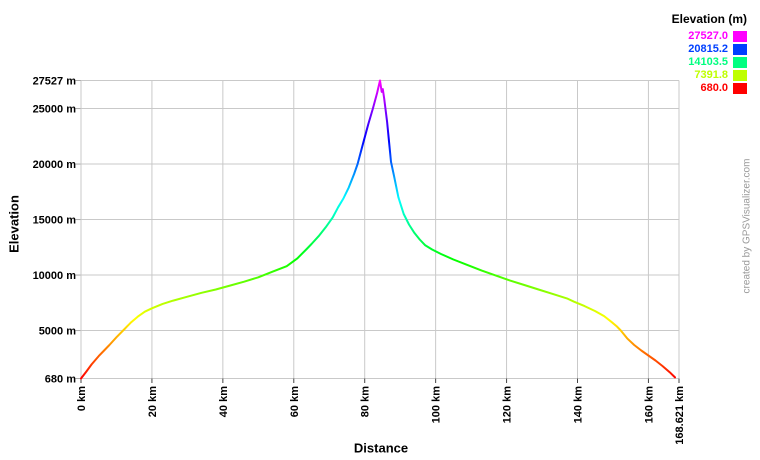  I want to click on x-tick-label: 168.621 km, so click(680, 415).